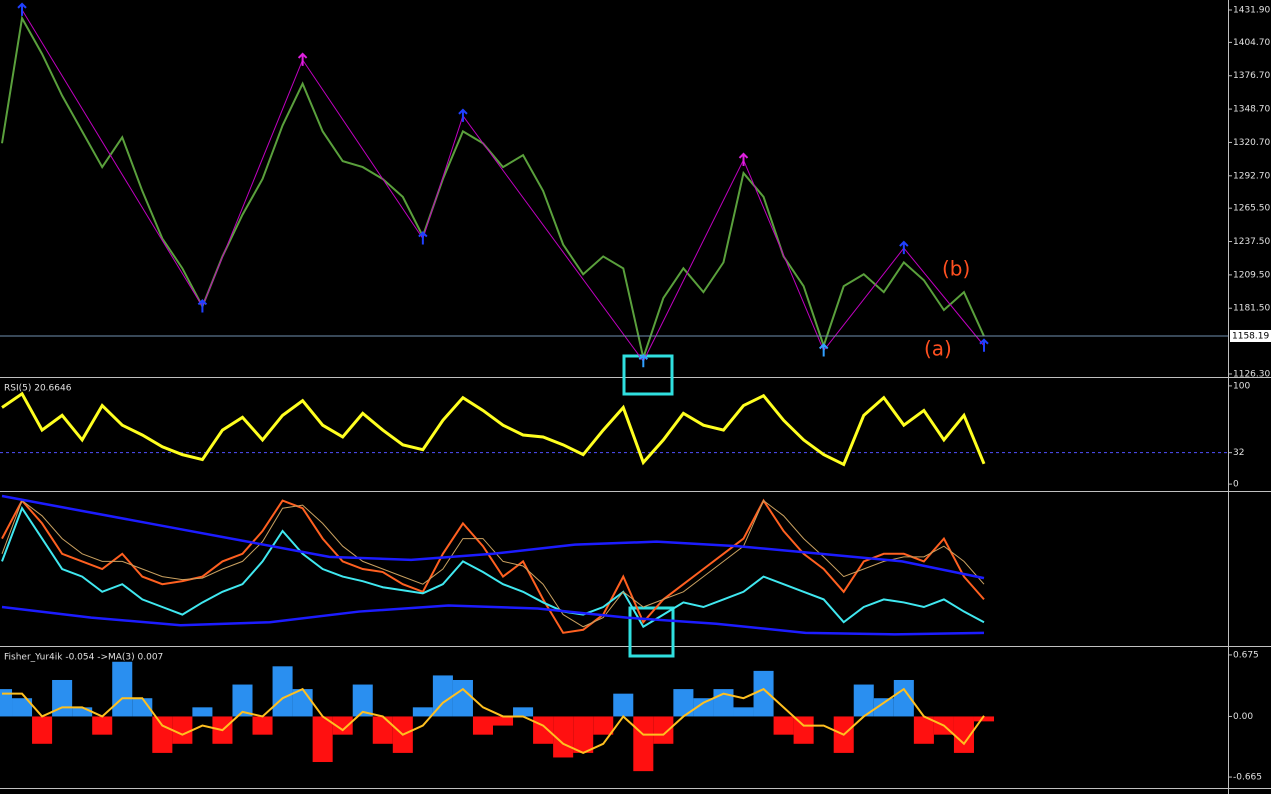 This screenshot has height=794, width=1271. Describe the element at coordinates (1251, 242) in the screenshot. I see `y-tick-label: 1237.50` at that location.